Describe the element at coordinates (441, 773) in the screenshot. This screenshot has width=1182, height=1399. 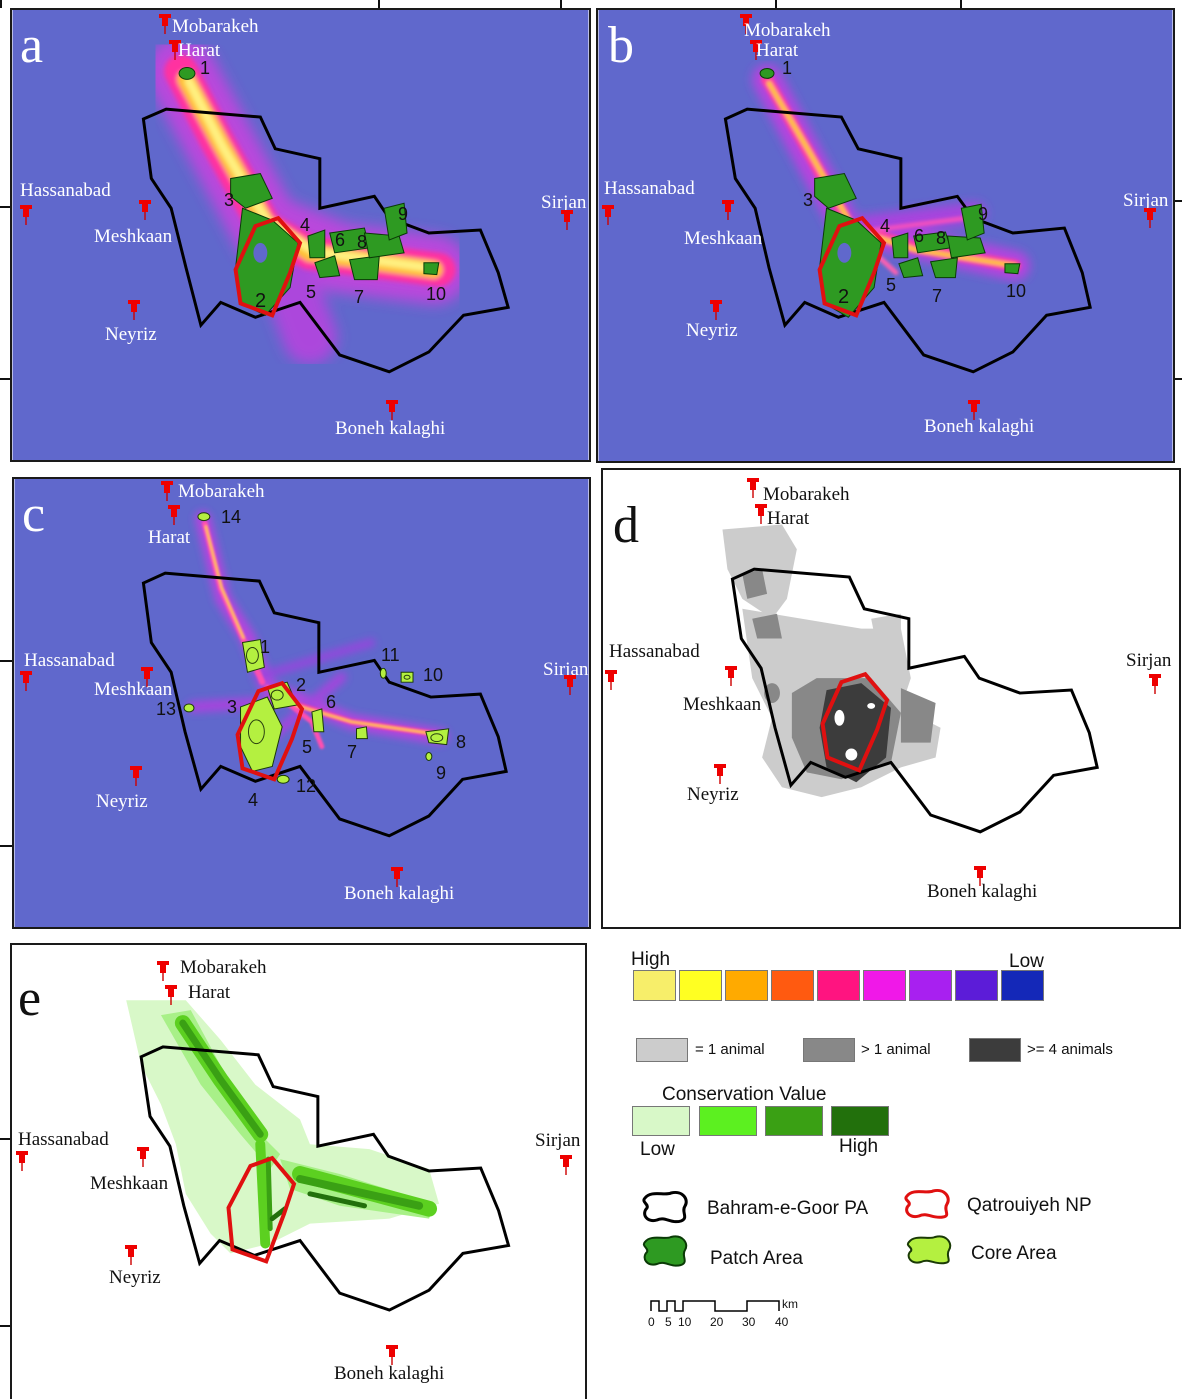
I see `core-number-9: 9` at that location.